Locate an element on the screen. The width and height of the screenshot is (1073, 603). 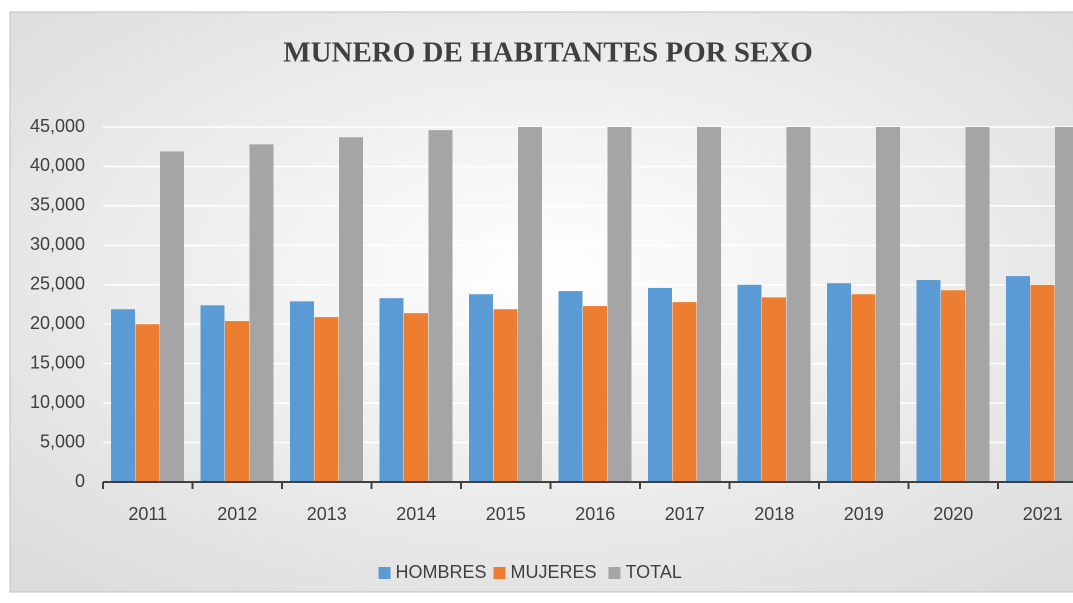
y-tick-label: 5,000 is located at coordinates (62, 441).